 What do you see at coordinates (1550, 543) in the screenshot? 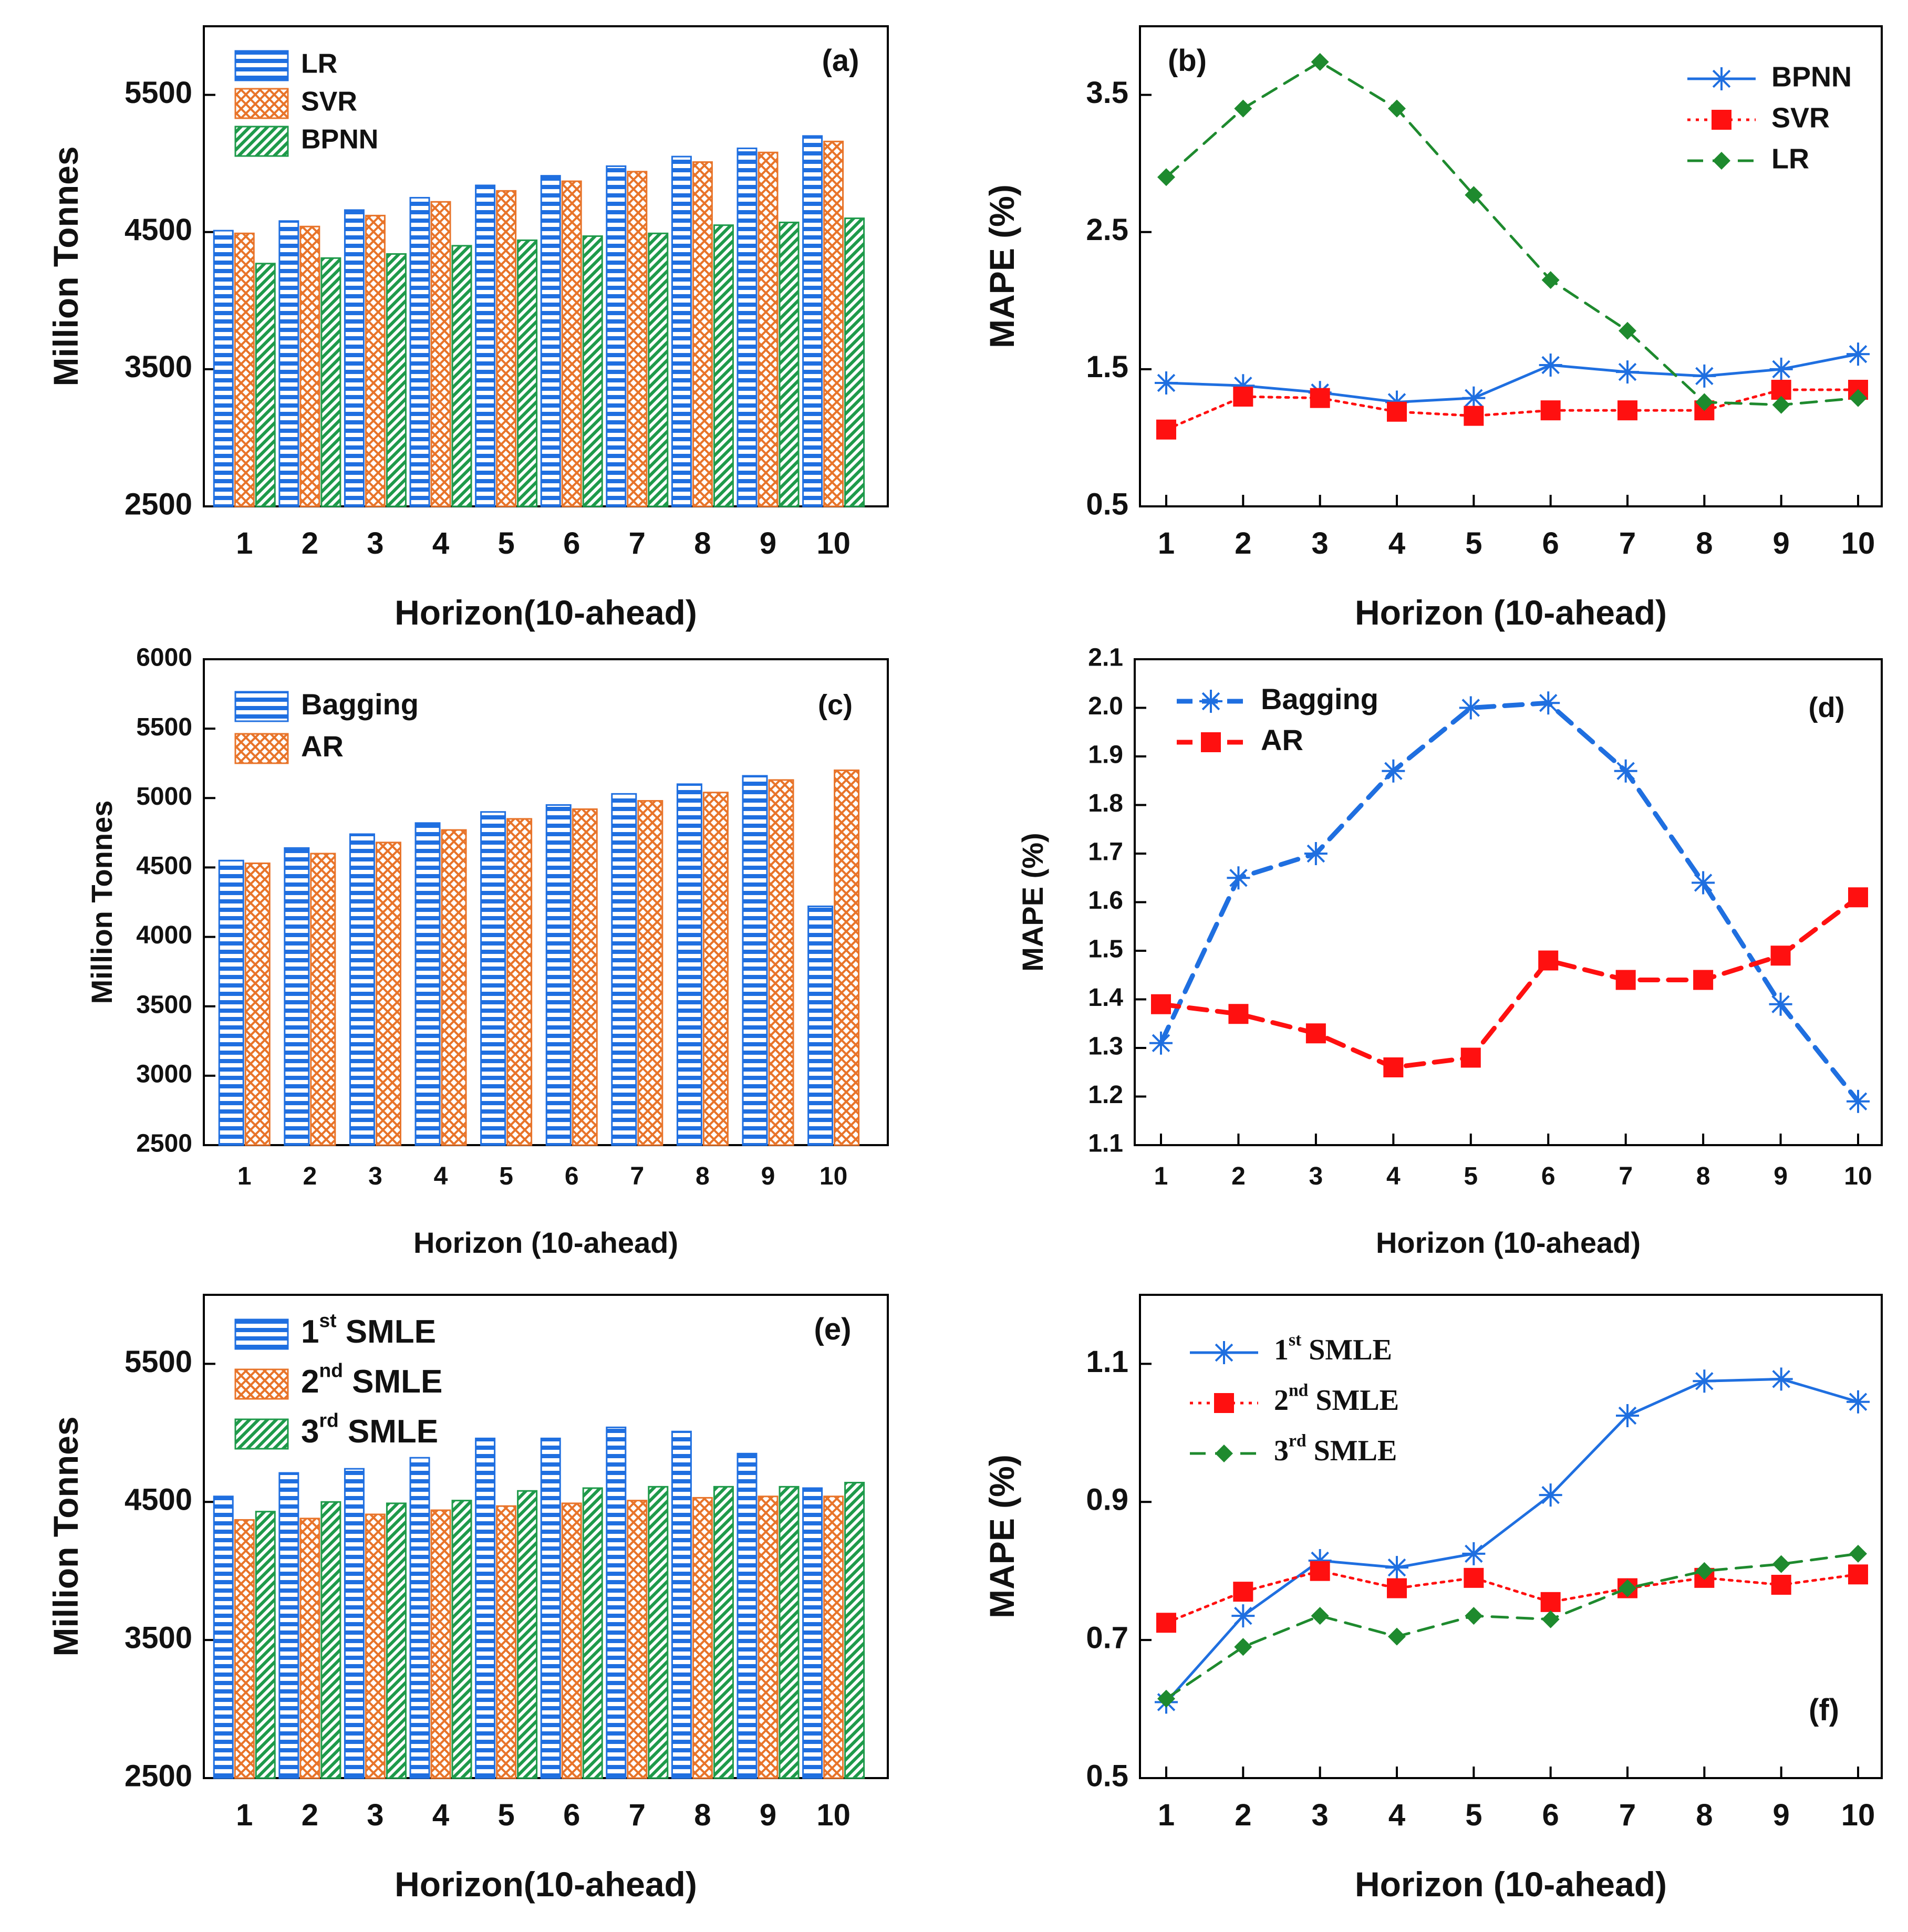
I see `x-tick-label: 6` at bounding box center [1550, 543].